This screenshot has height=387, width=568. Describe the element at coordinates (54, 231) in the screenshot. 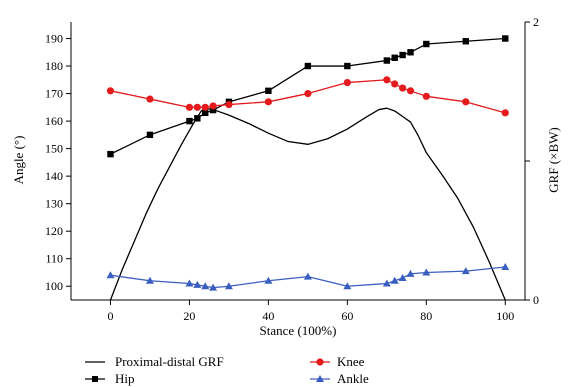

I see `y-tick-label: 120` at that location.